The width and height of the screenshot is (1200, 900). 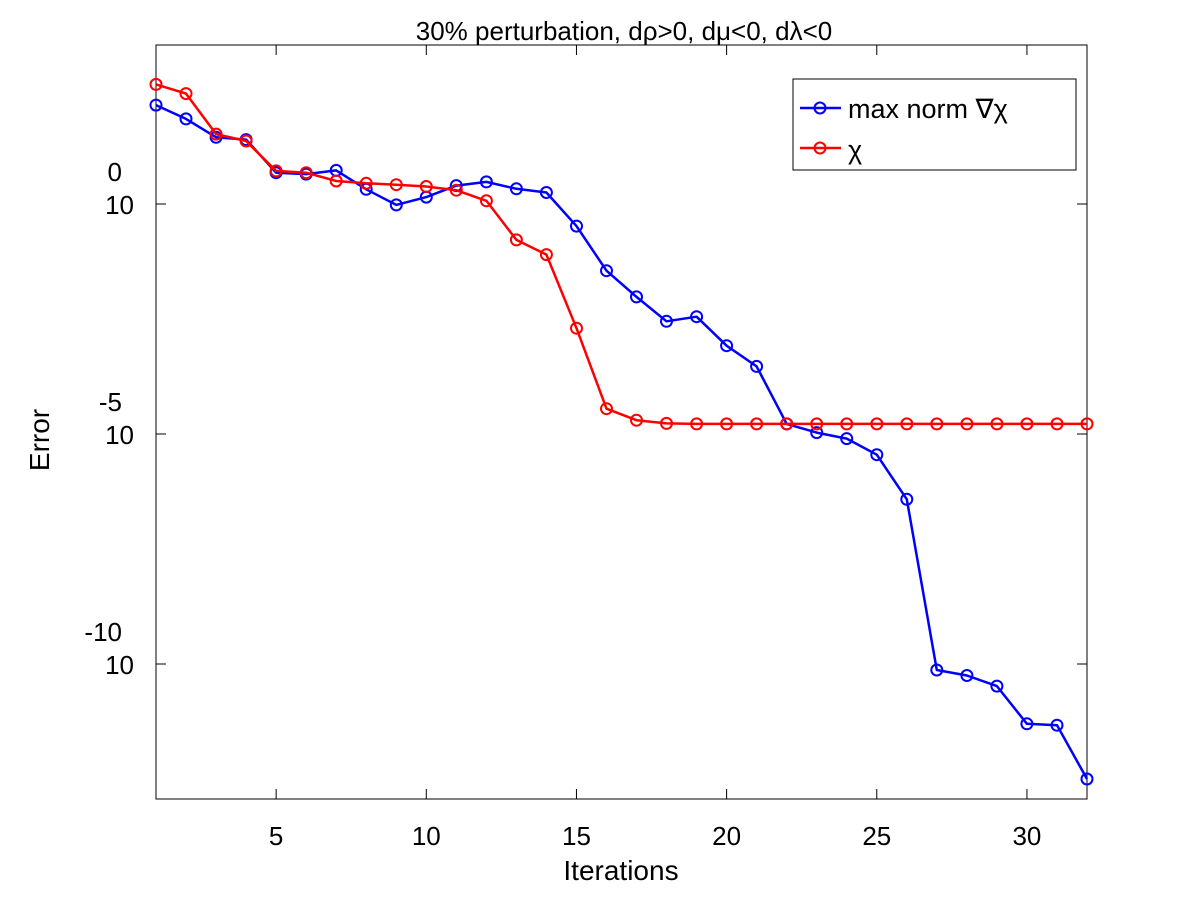 What do you see at coordinates (103, 632) in the screenshot?
I see `y-tick-label-exponent: -10` at bounding box center [103, 632].